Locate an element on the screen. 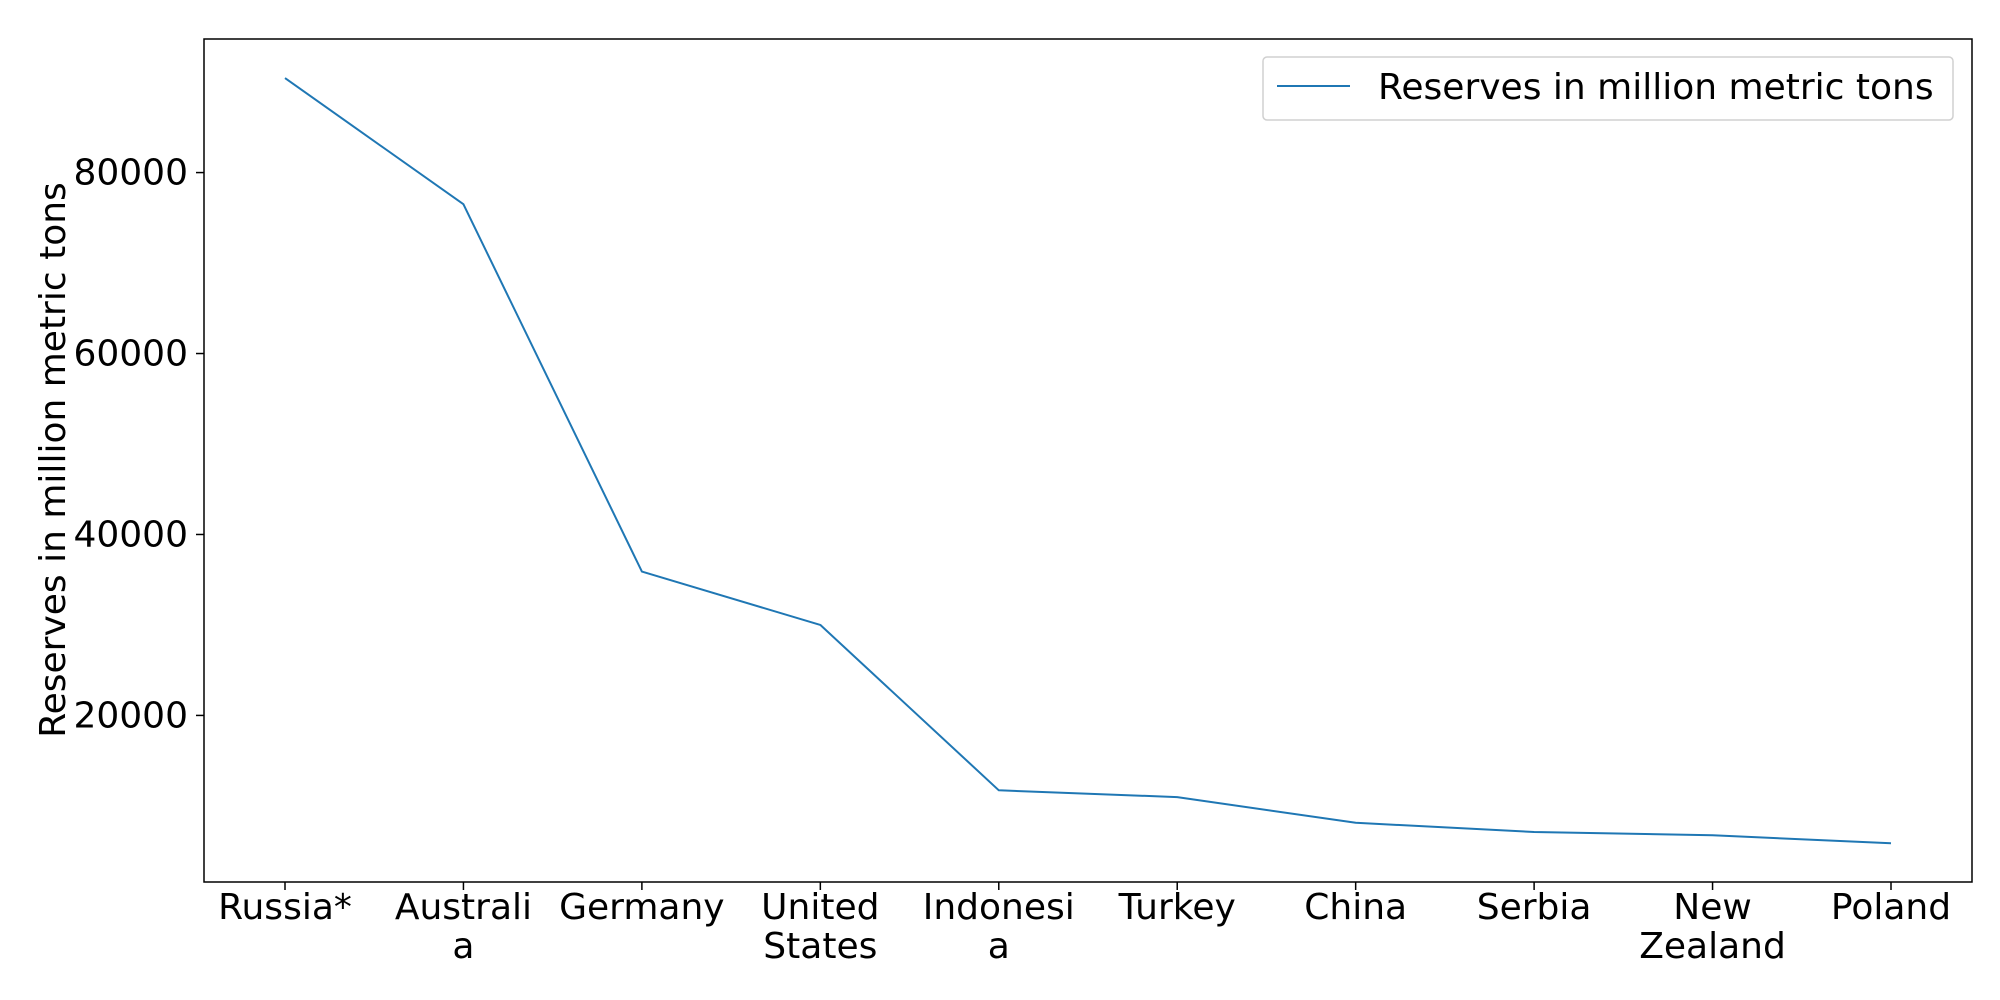 The height and width of the screenshot is (1000, 2000). y-tick-label: 20000 is located at coordinates (130, 715).